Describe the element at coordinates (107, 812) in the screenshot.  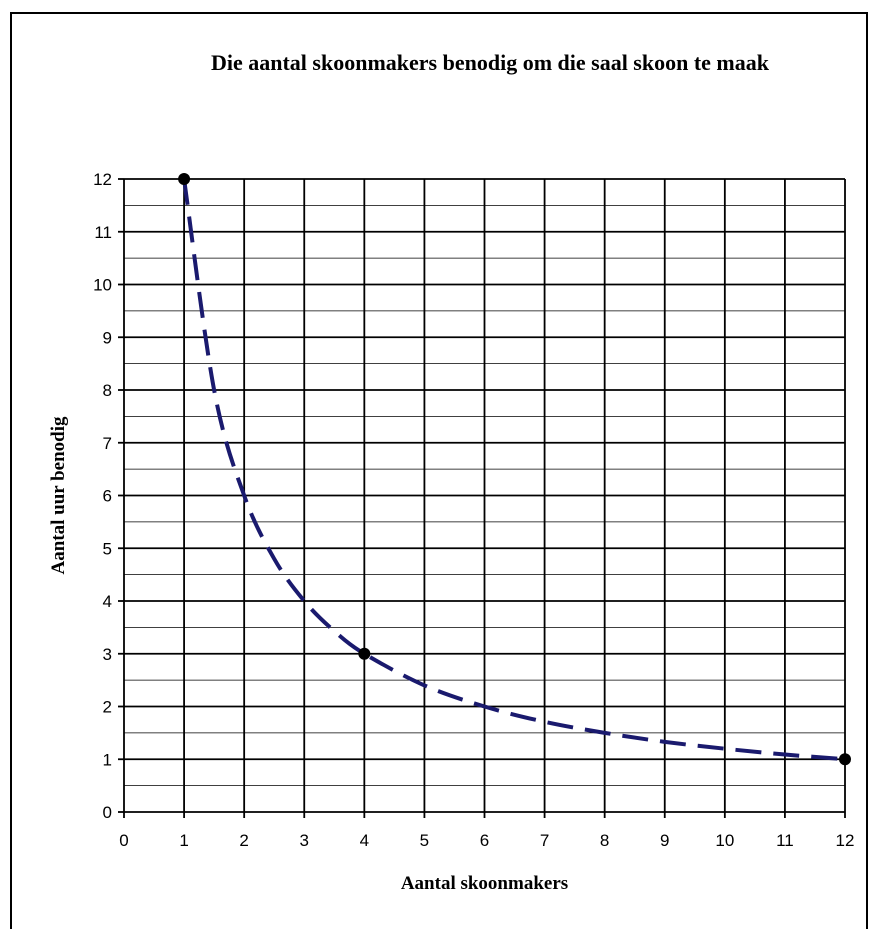
I see `y-tick-label: 0` at that location.